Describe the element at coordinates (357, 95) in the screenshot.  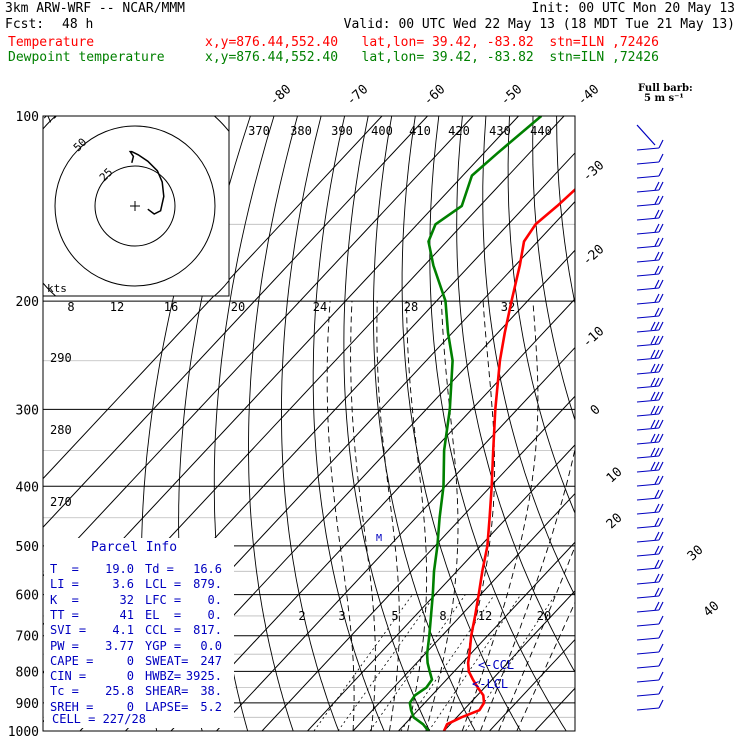
I see `isotherm-label: -70` at that location.